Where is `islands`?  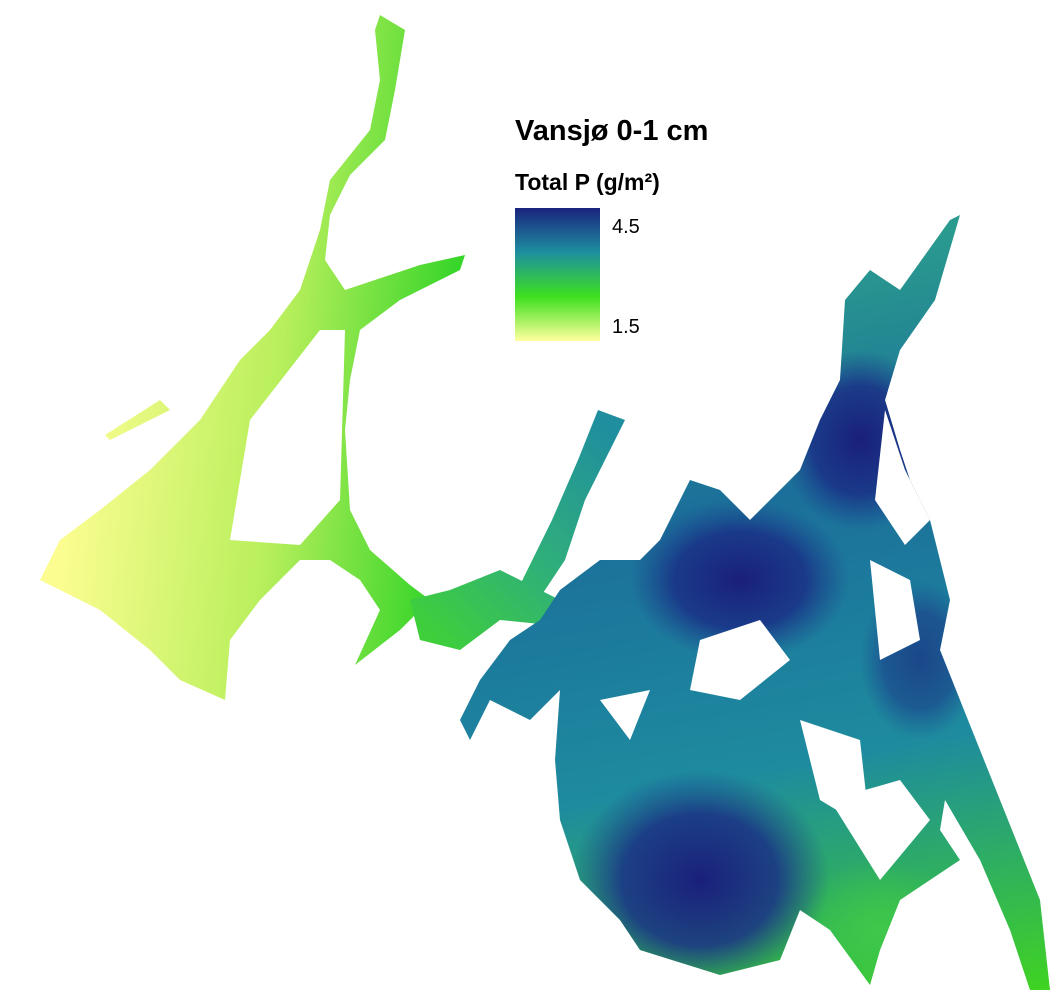
islands is located at coordinates (765, 645).